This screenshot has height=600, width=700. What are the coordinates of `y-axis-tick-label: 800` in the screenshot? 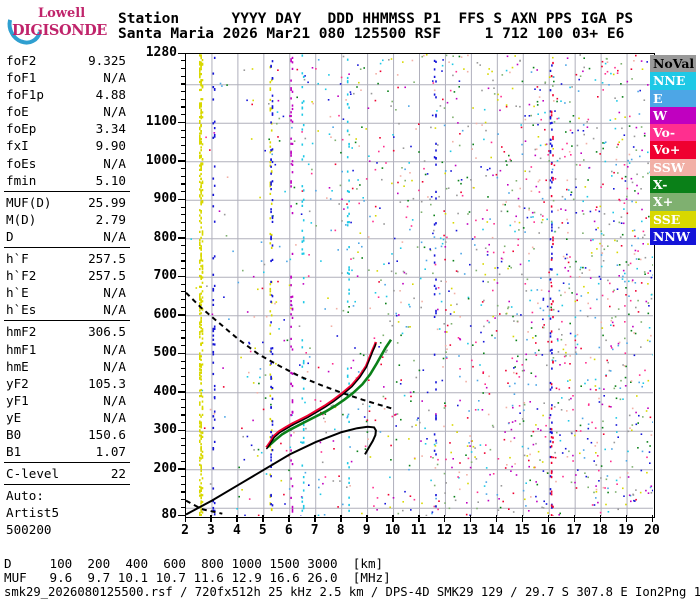 It's located at (165, 237).